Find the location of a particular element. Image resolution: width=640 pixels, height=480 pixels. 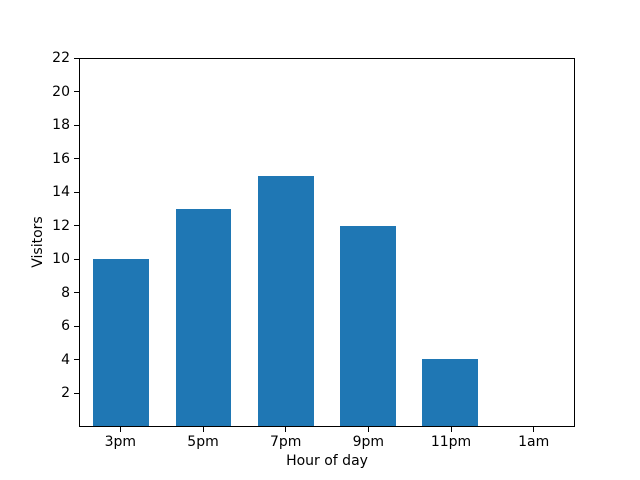

bar-slot-11pm is located at coordinates (450, 242).